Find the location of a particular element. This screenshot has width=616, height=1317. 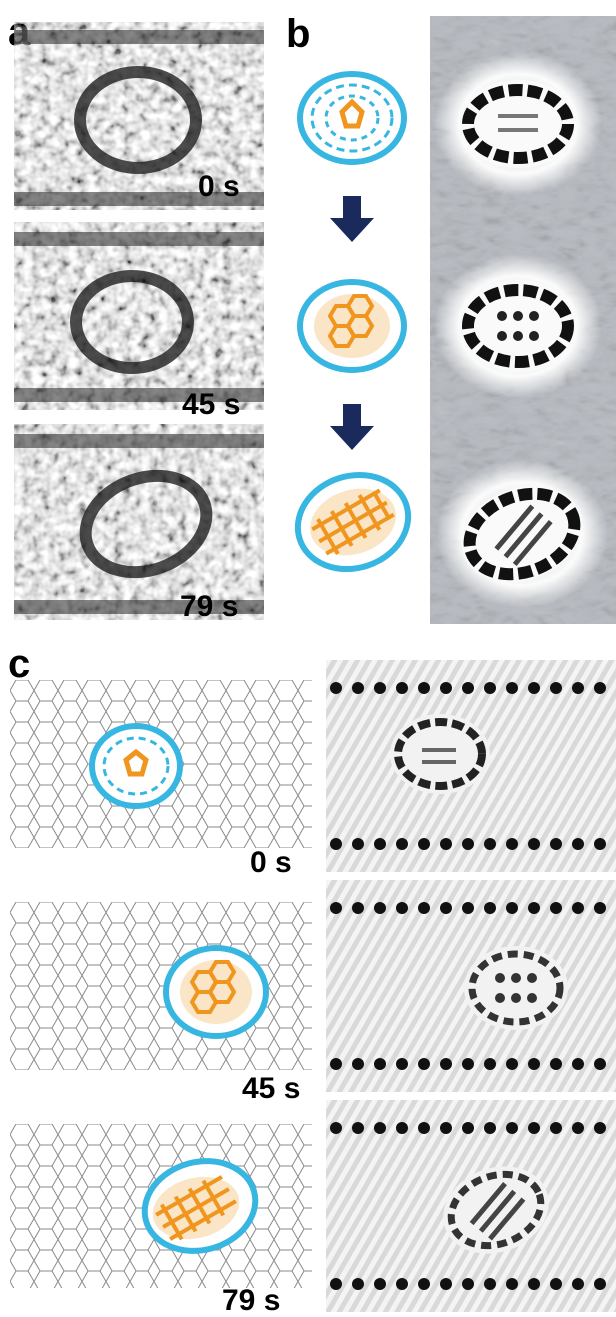

fullerene-model-b1 is located at coordinates (352, 118).